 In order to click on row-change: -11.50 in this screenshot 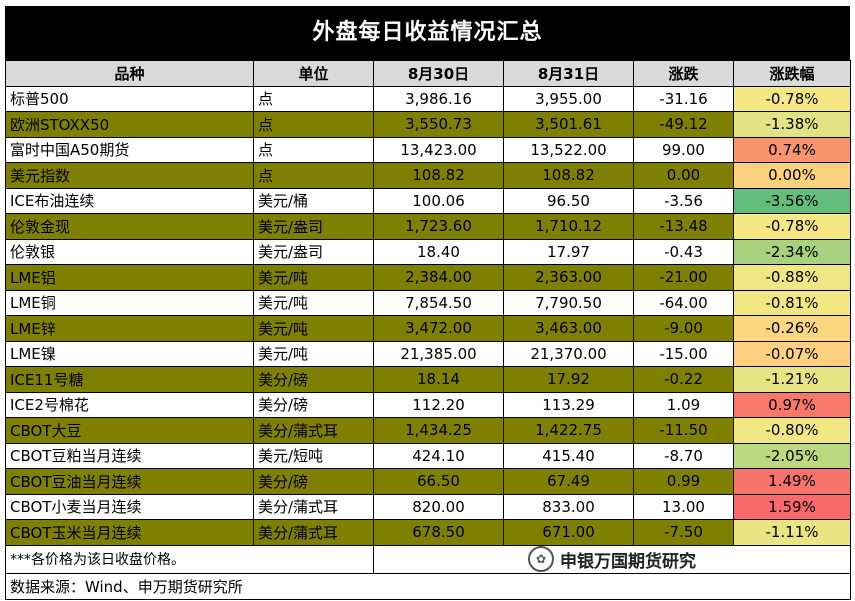, I will do `click(683, 430)`.